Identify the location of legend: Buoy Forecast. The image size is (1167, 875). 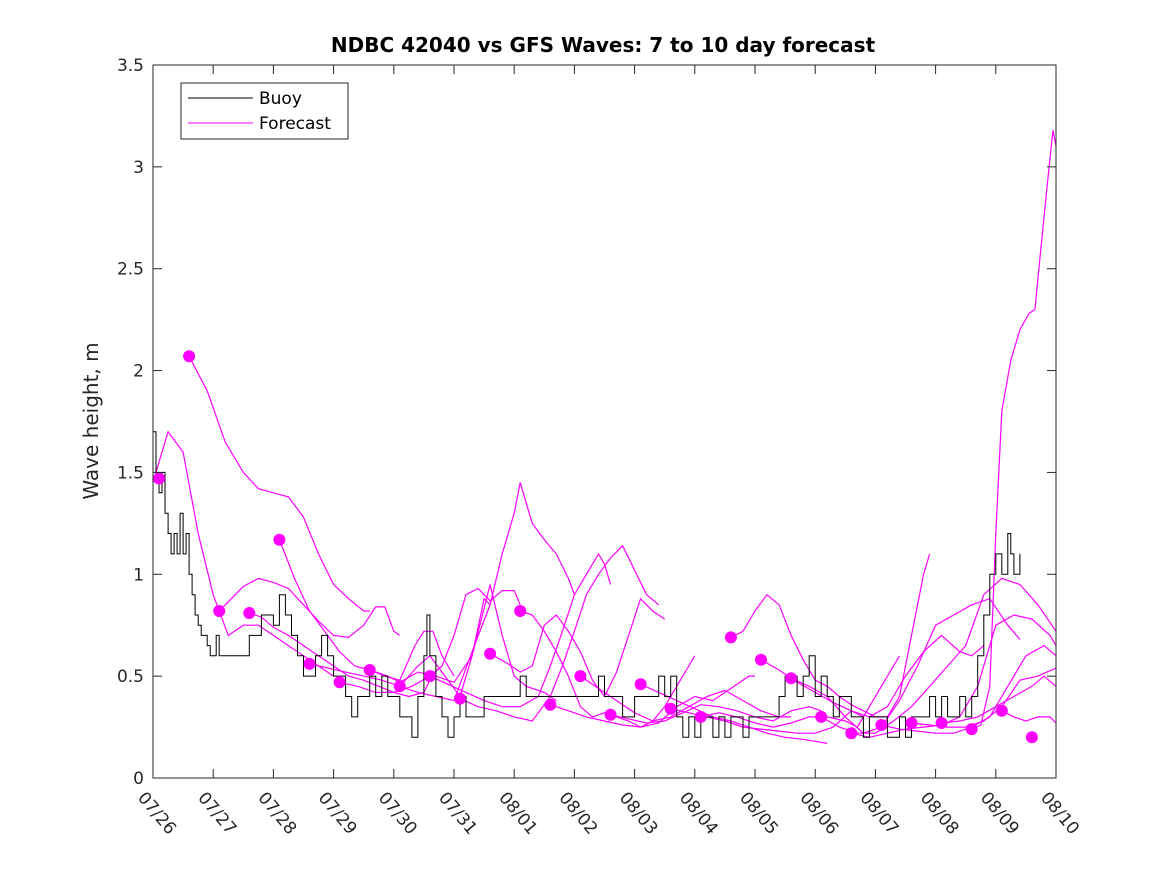
(264, 111).